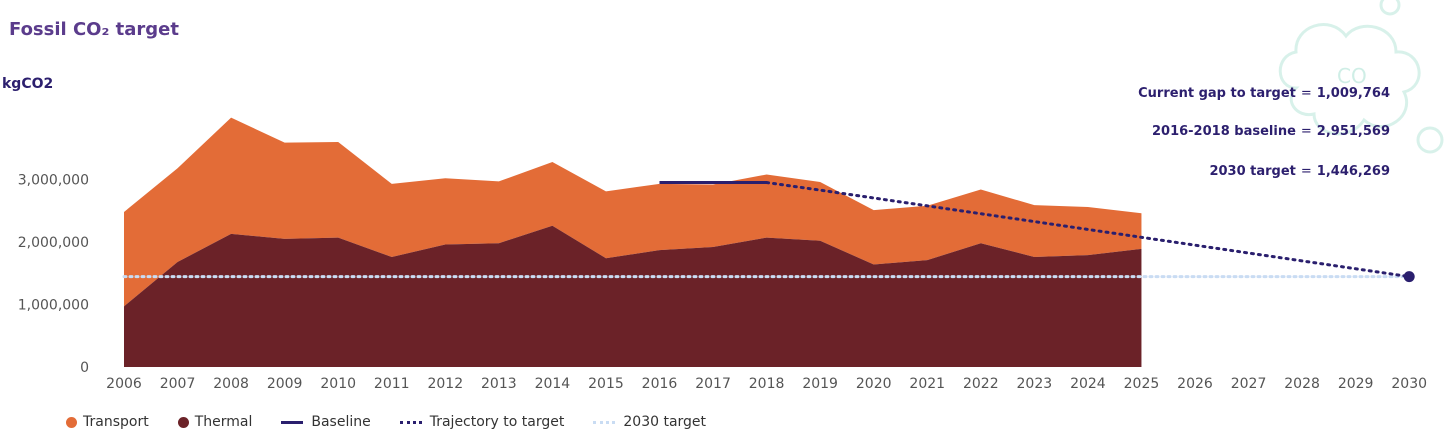 The height and width of the screenshot is (445, 1450). What do you see at coordinates (820, 384) in the screenshot?
I see `x-tick-label: 2019` at bounding box center [820, 384].